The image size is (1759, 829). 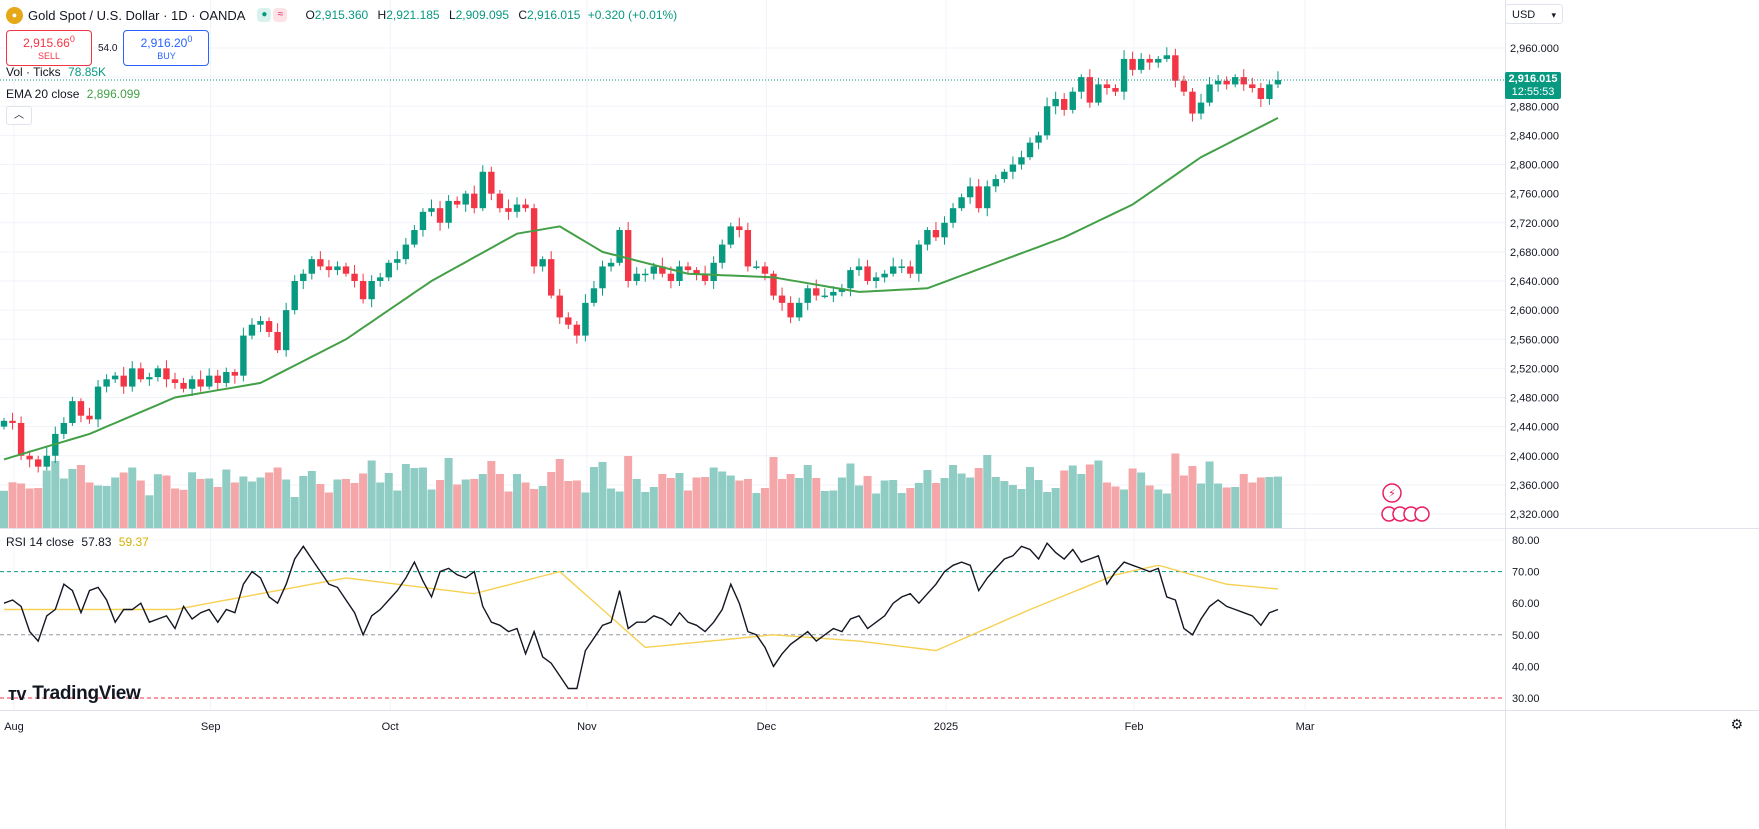 I want to click on status-pills: ● ≈, so click(x=272, y=15).